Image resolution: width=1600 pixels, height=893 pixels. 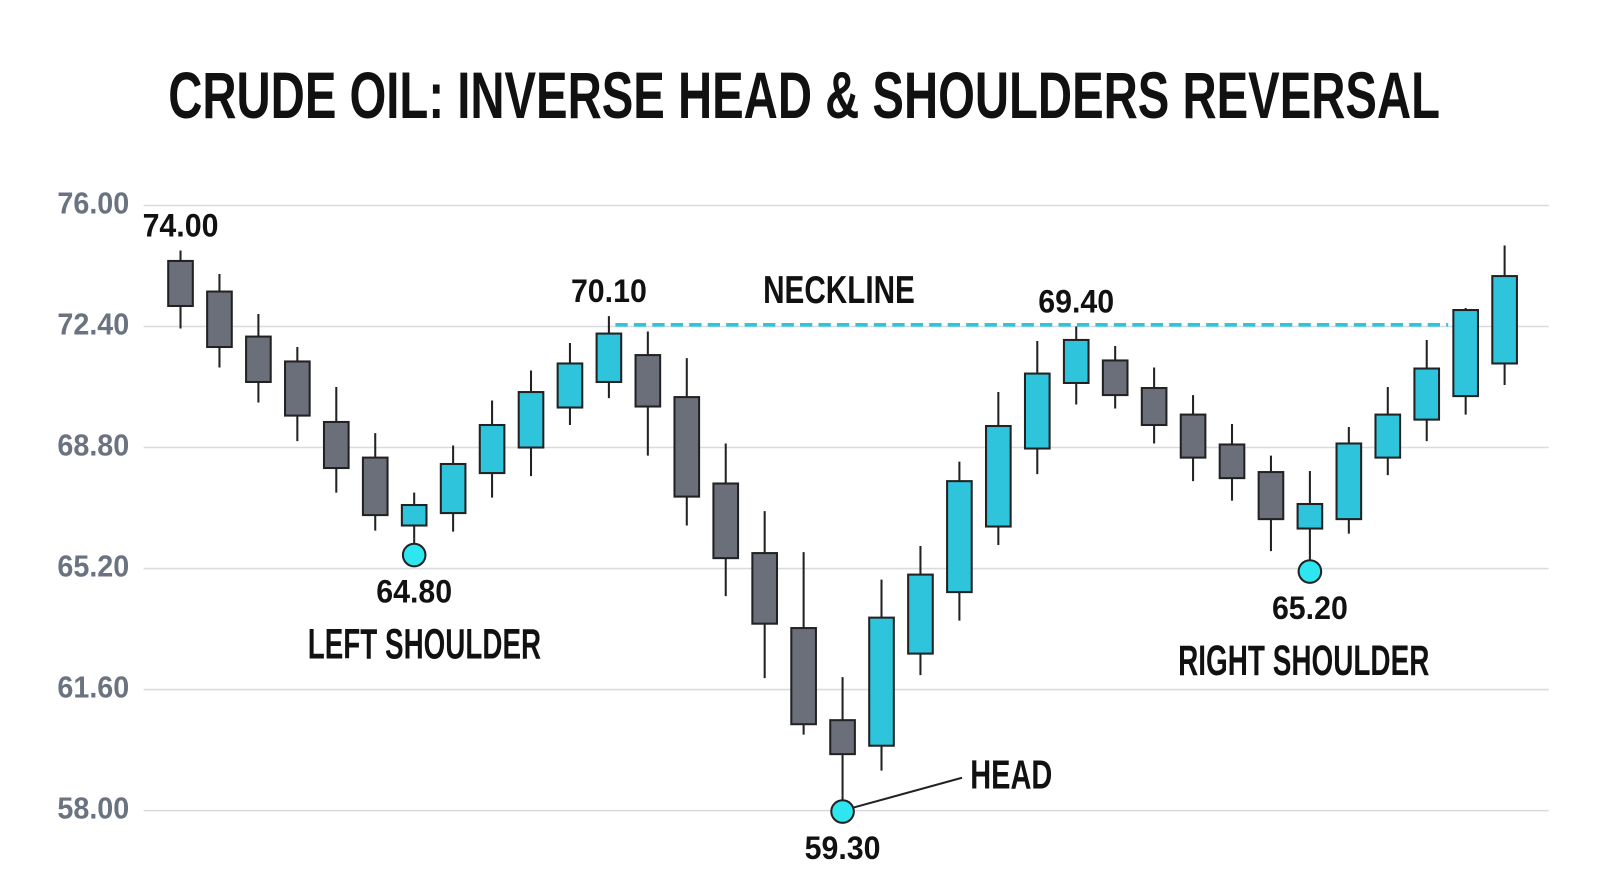 What do you see at coordinates (1310, 607) in the screenshot?
I see `trough-value: 65.20` at bounding box center [1310, 607].